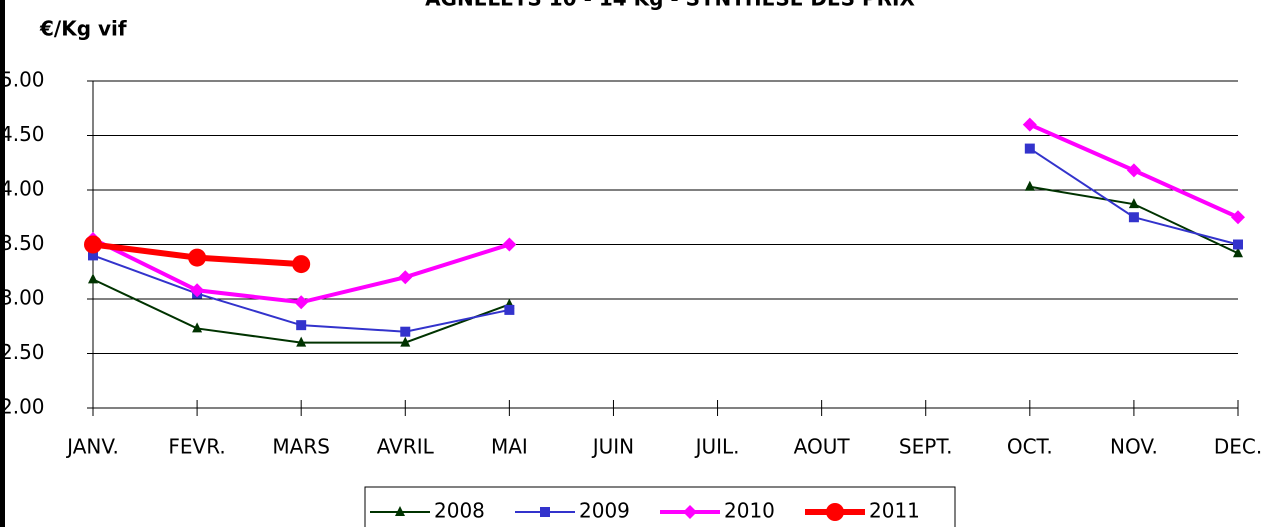 The height and width of the screenshot is (527, 1269). Describe the element at coordinates (22, 134) in the screenshot. I see `y-tick-label: 4.50` at that location.